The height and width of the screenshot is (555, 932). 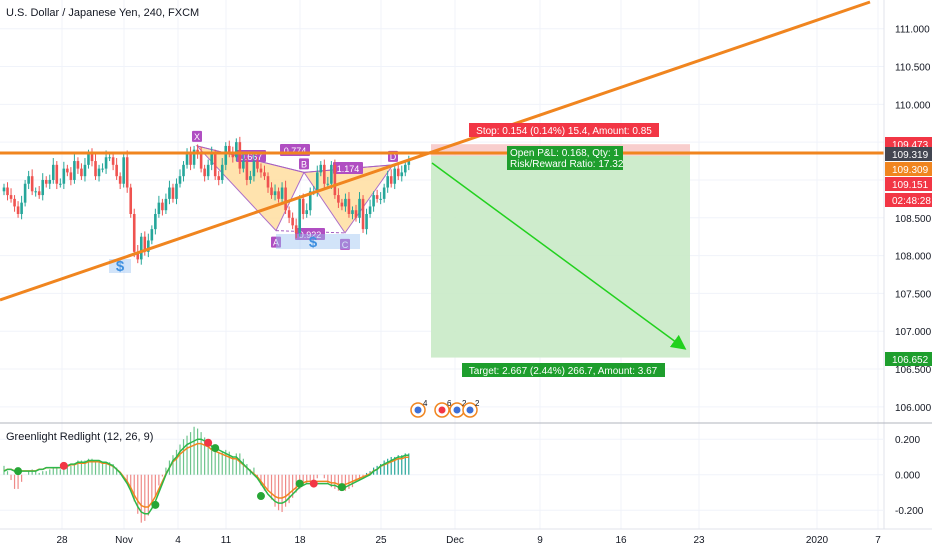 I want to click on indicator-axis: 0.200 0.000 -0.200, so click(x=909, y=476).